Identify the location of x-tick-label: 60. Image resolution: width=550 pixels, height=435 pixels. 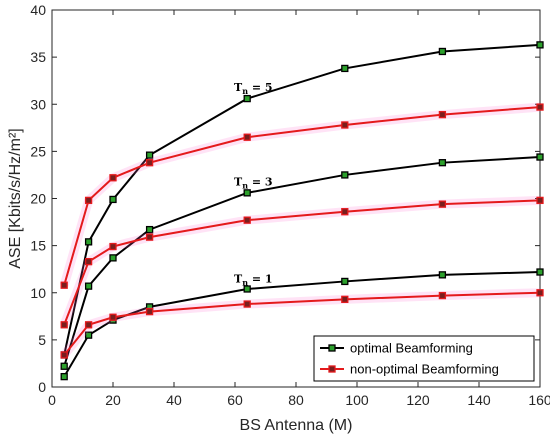
(235, 400).